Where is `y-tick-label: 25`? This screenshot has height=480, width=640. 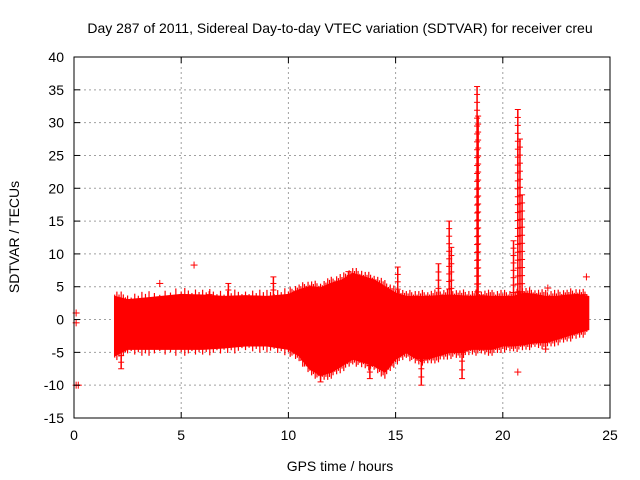 y-tick-label: 25 is located at coordinates (56, 155).